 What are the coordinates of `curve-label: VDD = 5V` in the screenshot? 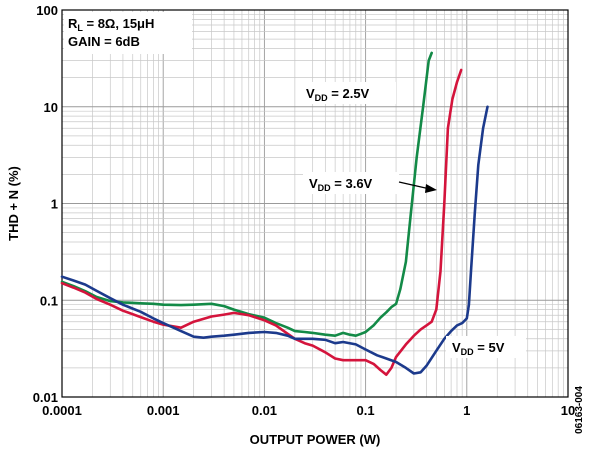 It's located at (478, 348).